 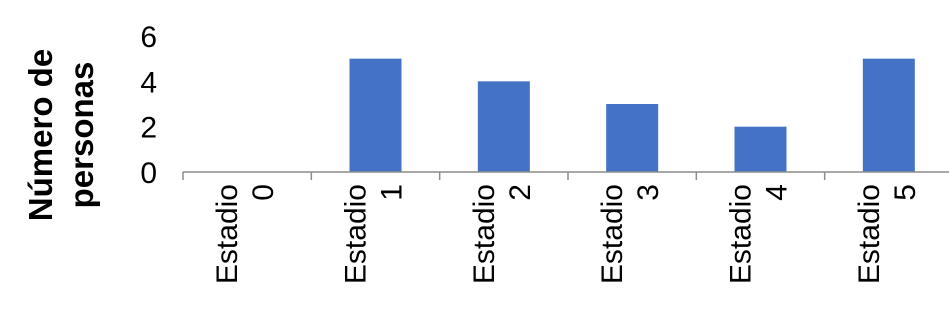 I want to click on y-tick-label: 4, so click(x=148, y=82).